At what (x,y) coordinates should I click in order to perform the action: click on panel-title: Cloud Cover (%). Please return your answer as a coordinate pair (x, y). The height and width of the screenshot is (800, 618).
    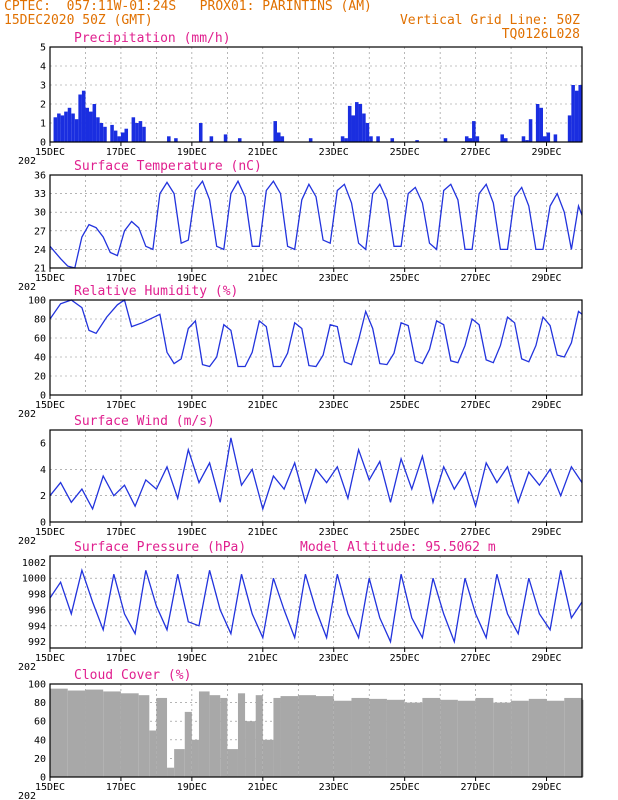
    Looking at the image, I should click on (132, 675).